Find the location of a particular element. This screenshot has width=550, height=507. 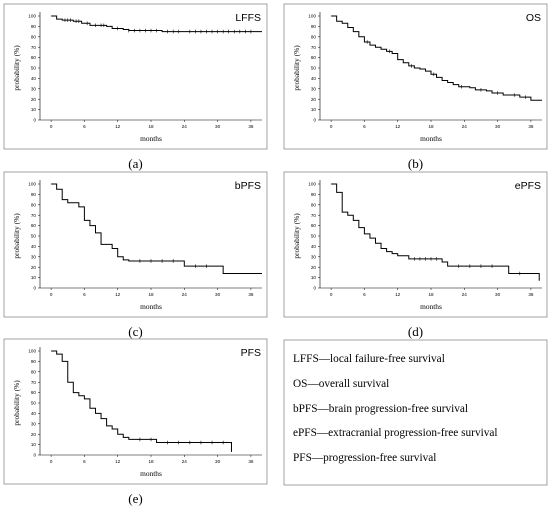

legend-line-bpfs: bPFS—brain progression-free survival is located at coordinates (380, 409).